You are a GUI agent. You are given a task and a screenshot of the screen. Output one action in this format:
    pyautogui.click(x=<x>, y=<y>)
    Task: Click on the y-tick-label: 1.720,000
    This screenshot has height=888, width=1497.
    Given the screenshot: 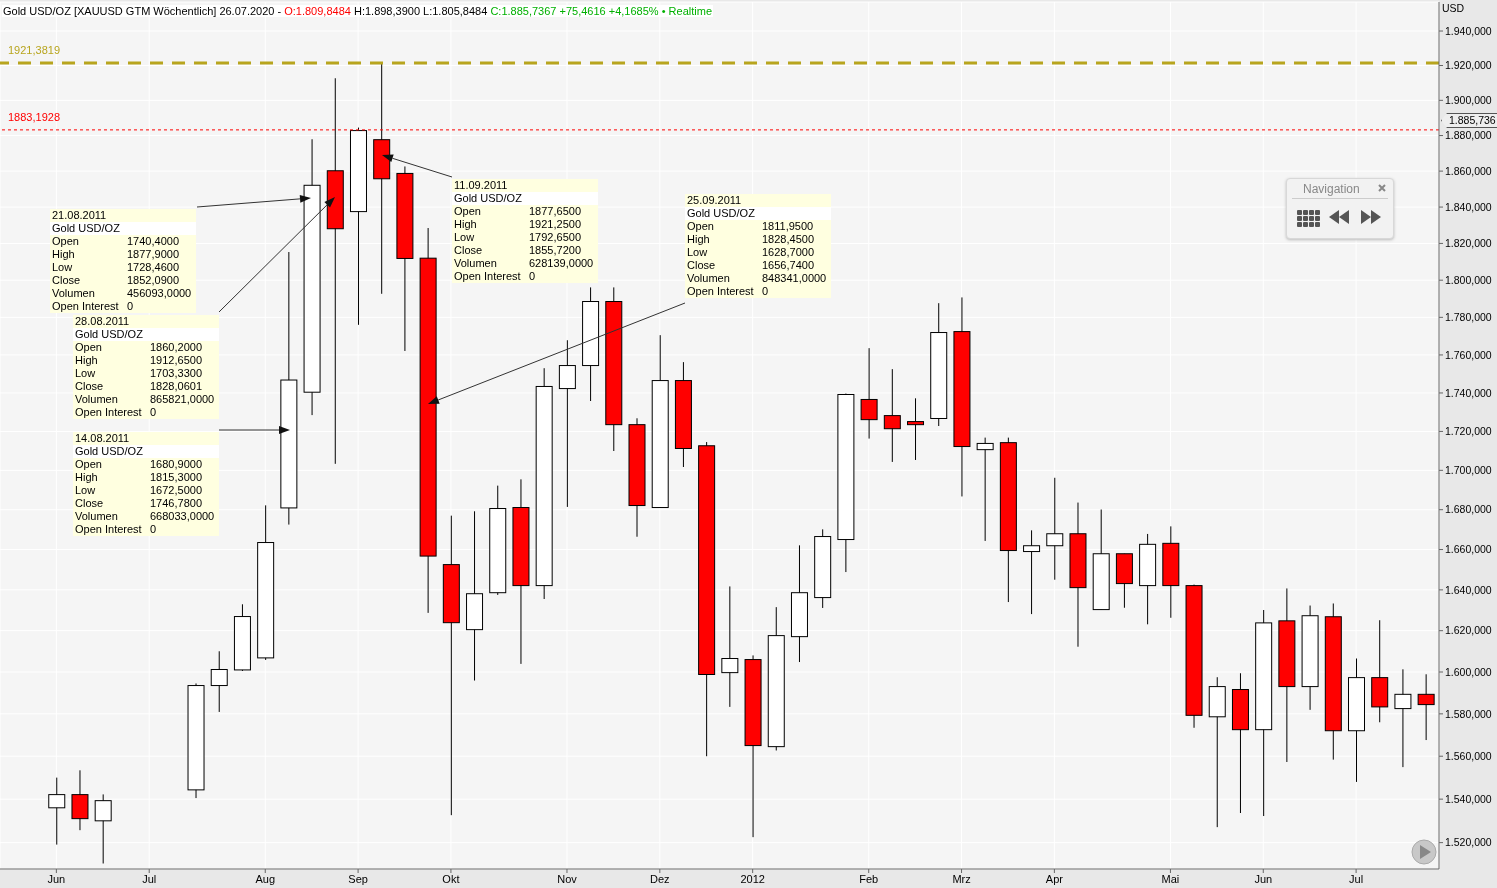 What is the action you would take?
    pyautogui.click(x=1468, y=431)
    